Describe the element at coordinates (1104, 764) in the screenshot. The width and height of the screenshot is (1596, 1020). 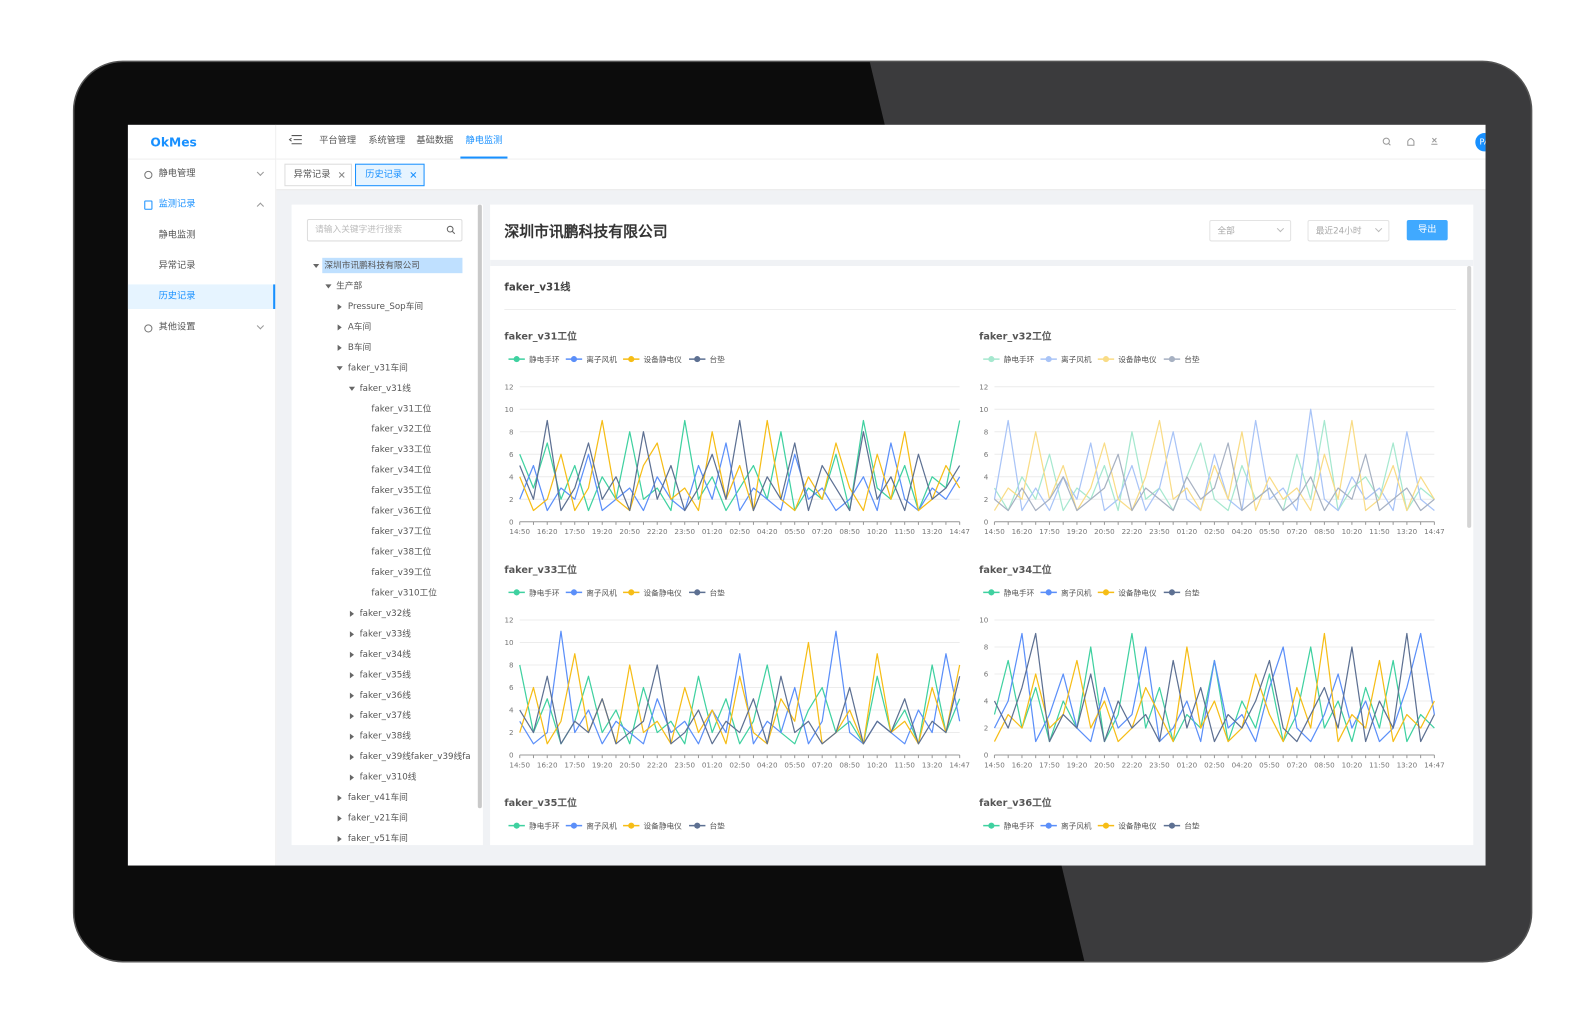
I see `x-tick-label: 20:50` at that location.